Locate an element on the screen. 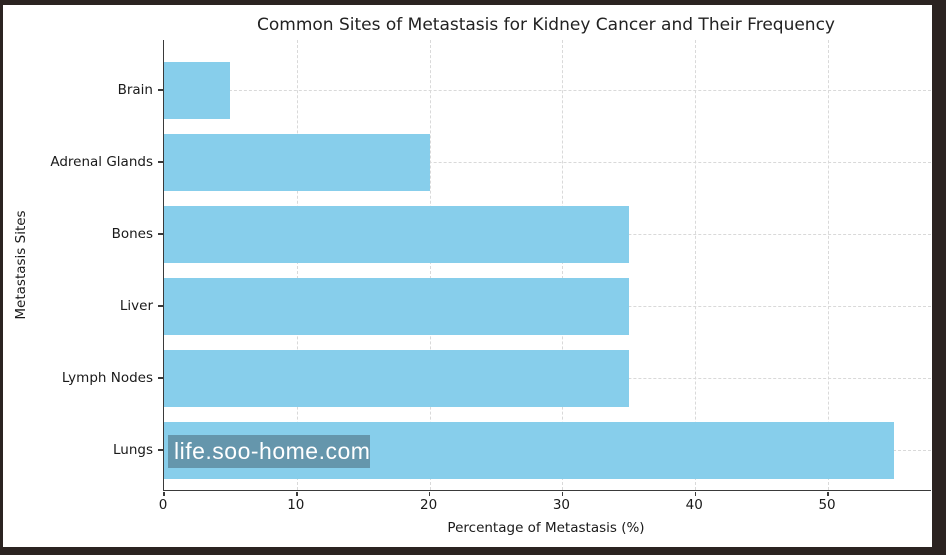  x-tick-label: 20 is located at coordinates (429, 505).